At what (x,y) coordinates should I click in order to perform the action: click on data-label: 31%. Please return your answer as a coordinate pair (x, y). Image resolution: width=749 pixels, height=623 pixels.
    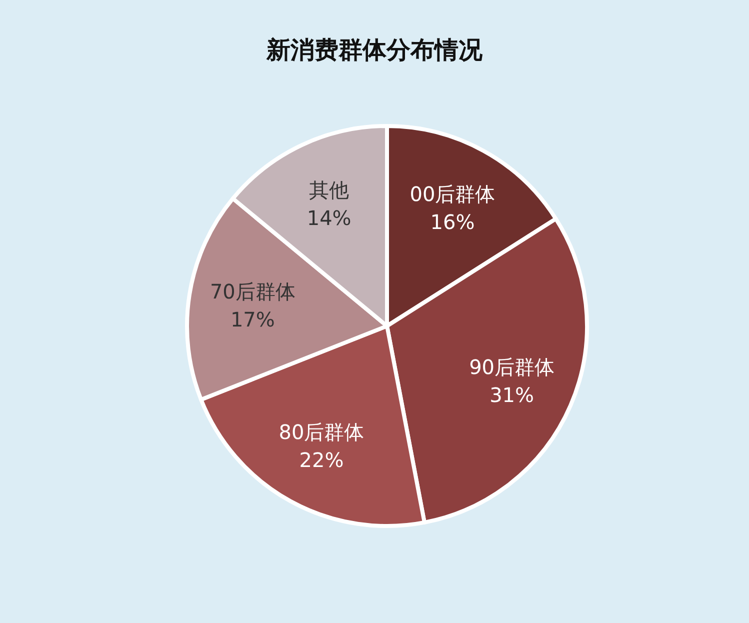
    Looking at the image, I should click on (512, 395).